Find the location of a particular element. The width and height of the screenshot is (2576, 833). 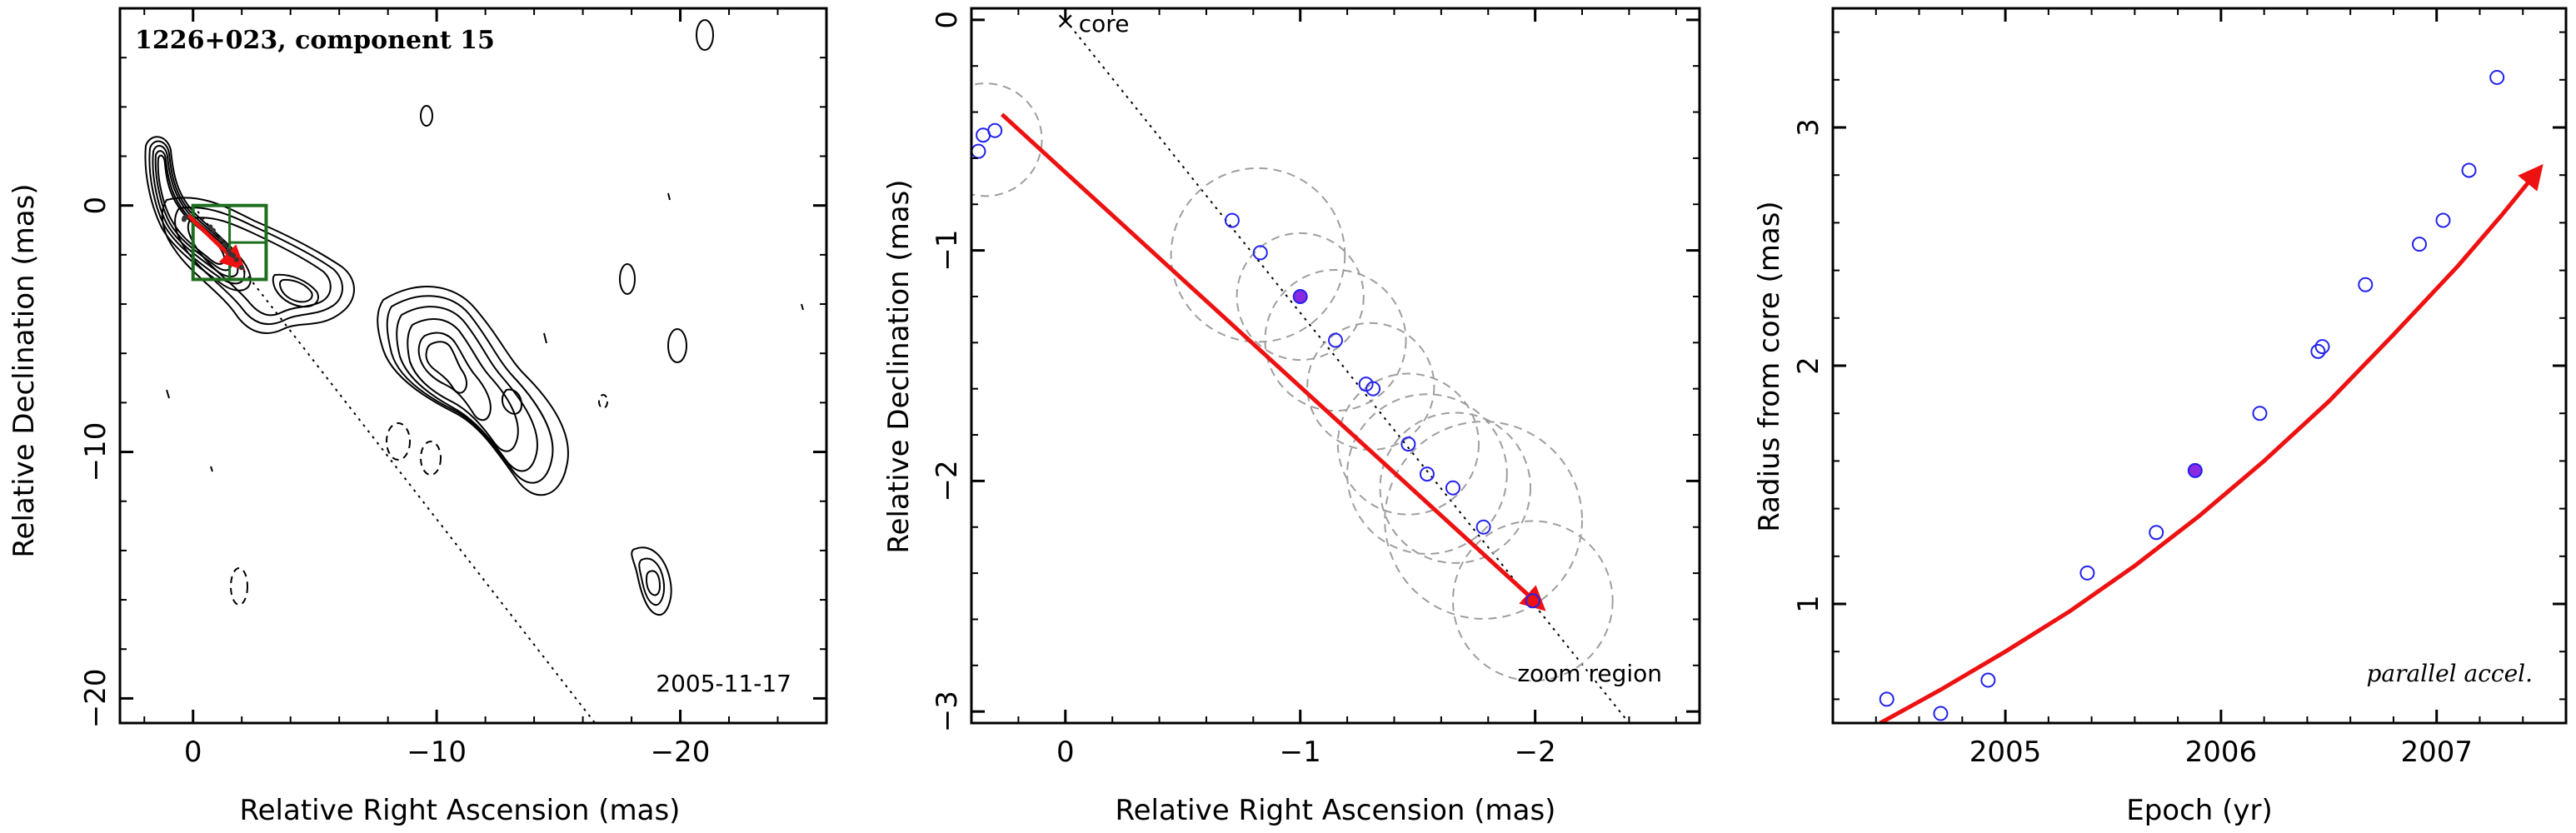

zoom-region-label: zoom region is located at coordinates (1589, 673).